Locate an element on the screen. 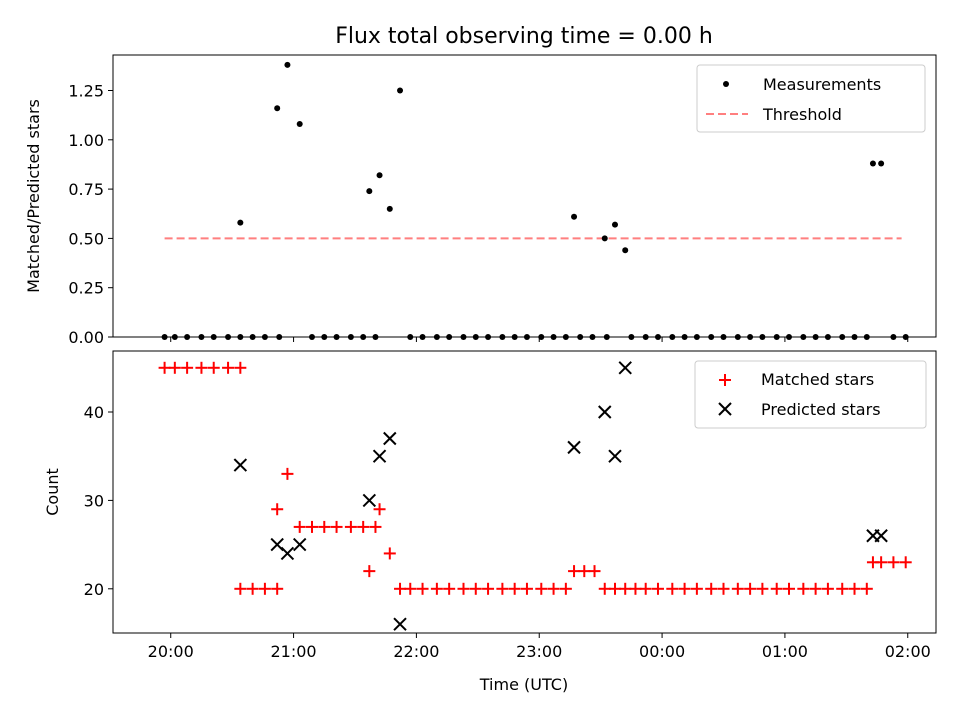  bottom-legend-box is located at coordinates (810, 394).